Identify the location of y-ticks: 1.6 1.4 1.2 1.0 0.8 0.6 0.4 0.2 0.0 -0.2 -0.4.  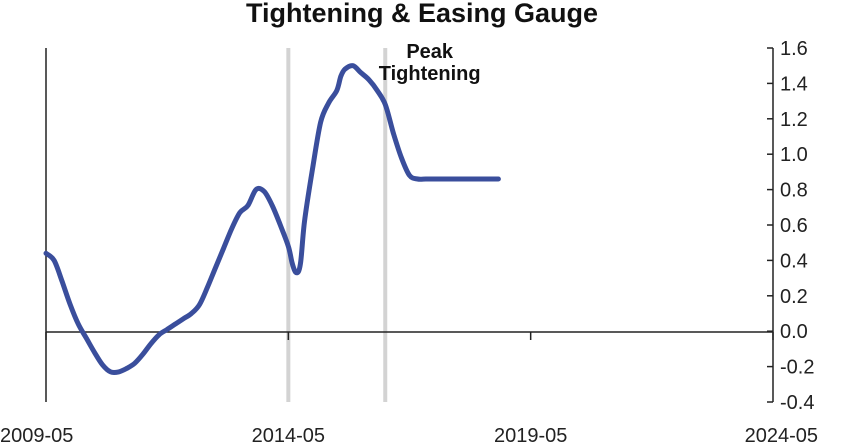
(790, 226).